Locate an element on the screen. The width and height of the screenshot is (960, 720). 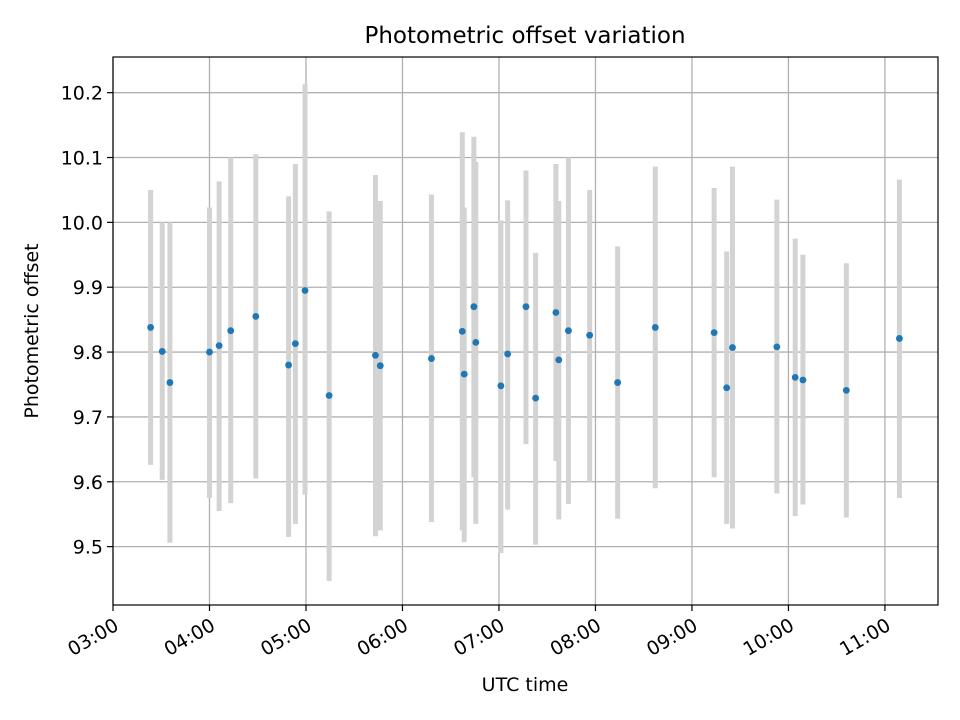
y-axis-ticks: 9.5 9.6 9.7 9.8 9.9 10.0 10.1 10.2 is located at coordinates (87, 321).